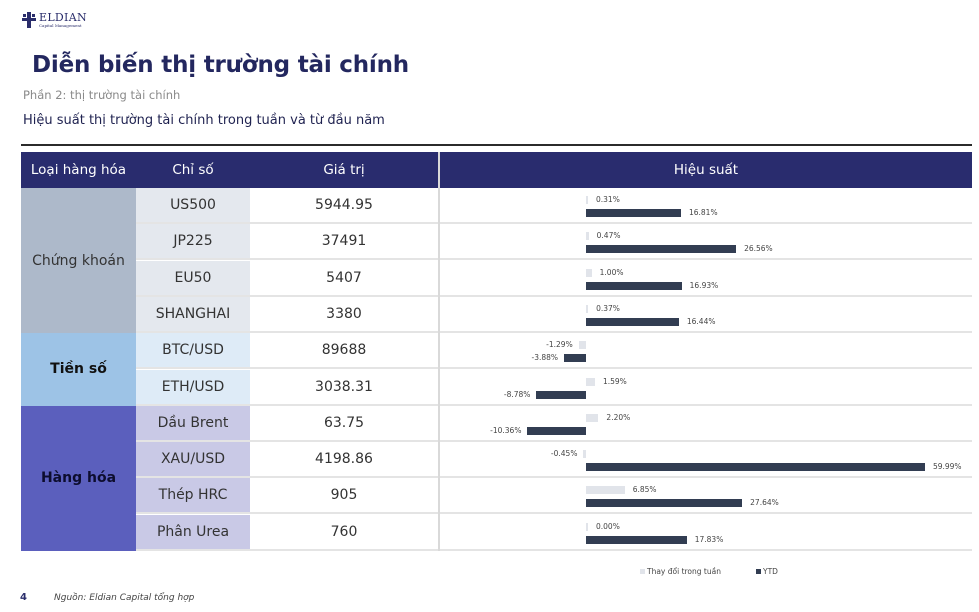 The width and height of the screenshot is (979, 612). Describe the element at coordinates (344, 496) in the screenshot. I see `value-cell: 905` at that location.